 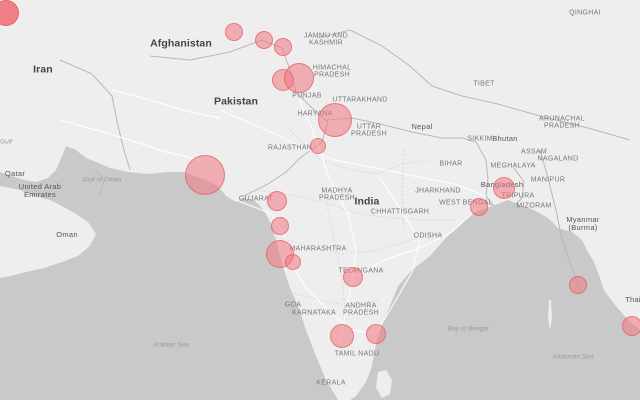 I want to click on label-oman: Oman, so click(x=67, y=235).